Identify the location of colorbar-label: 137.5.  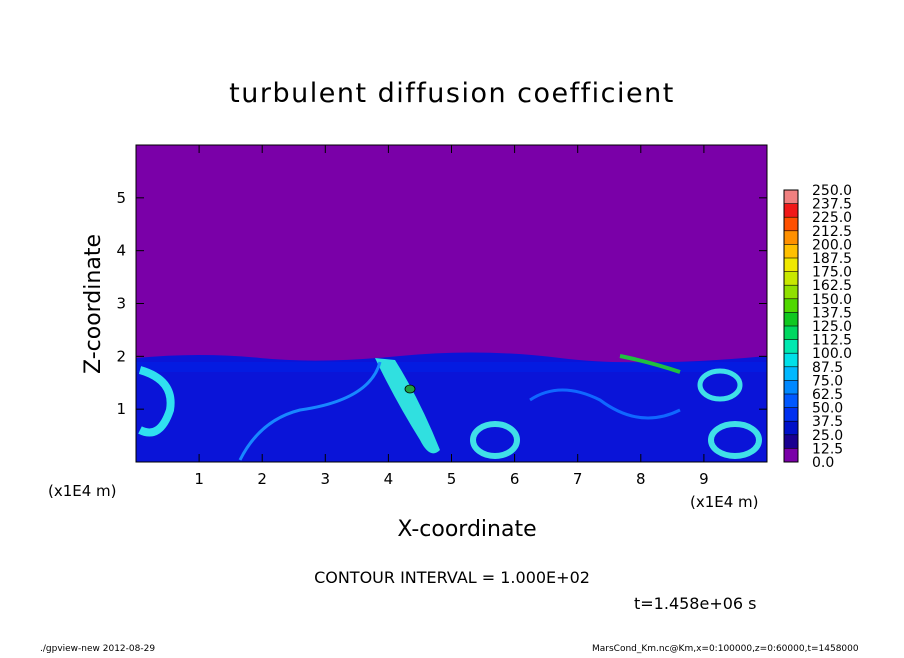
(832, 313).